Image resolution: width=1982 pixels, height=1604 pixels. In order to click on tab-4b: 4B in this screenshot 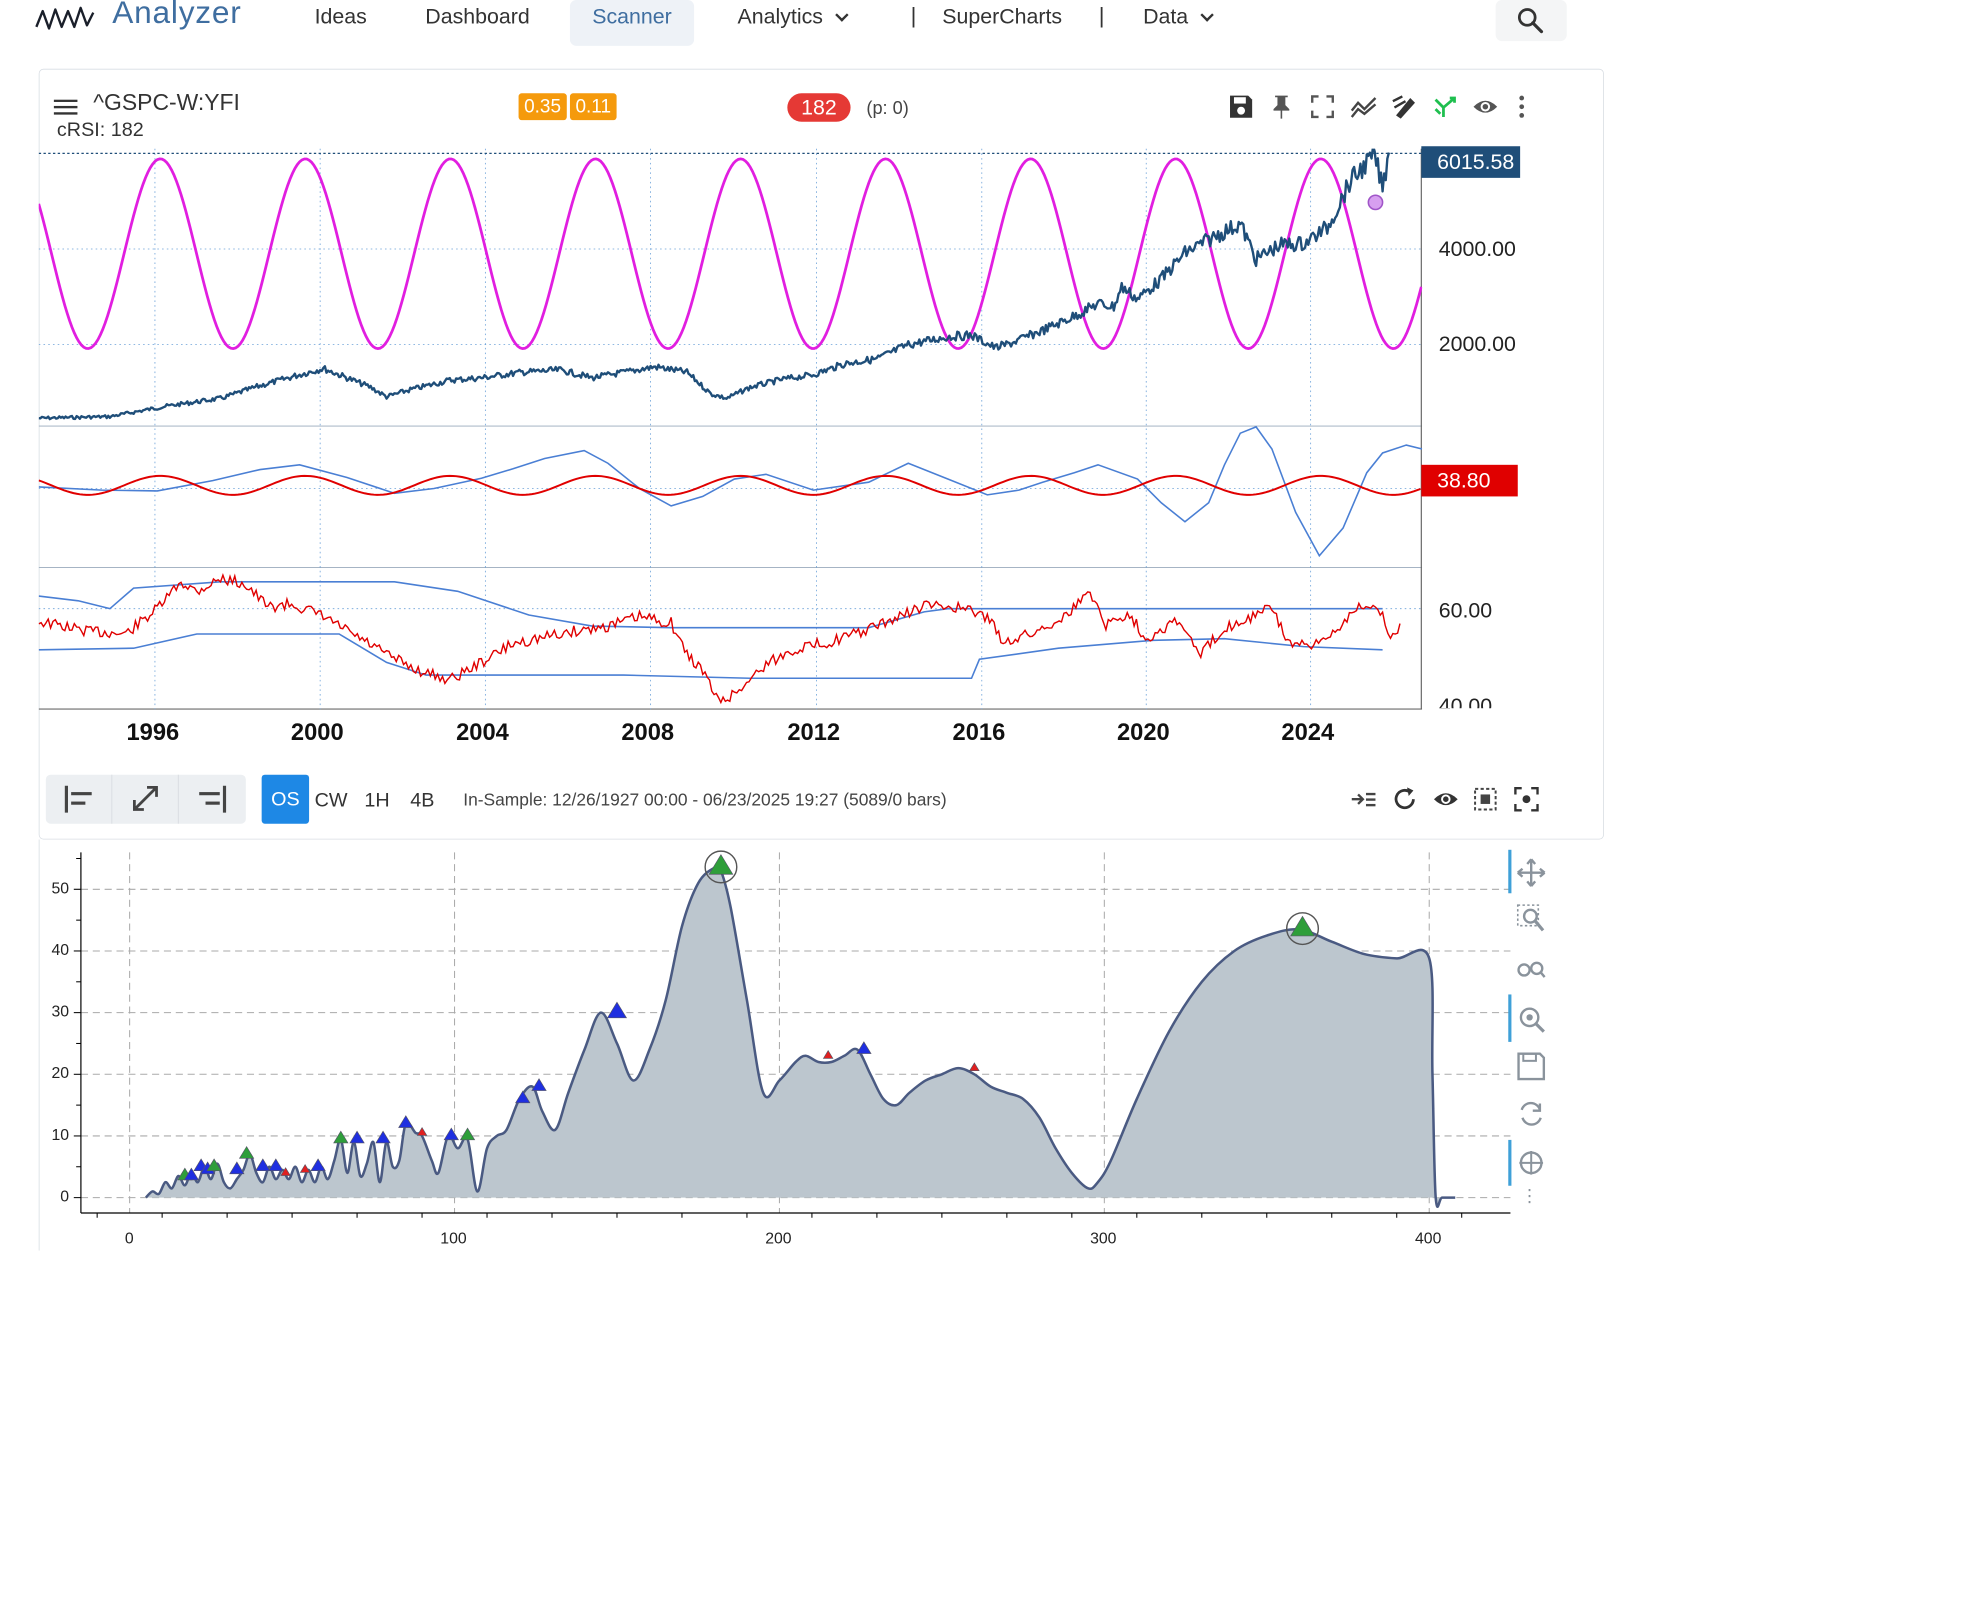, I will do `click(422, 800)`.